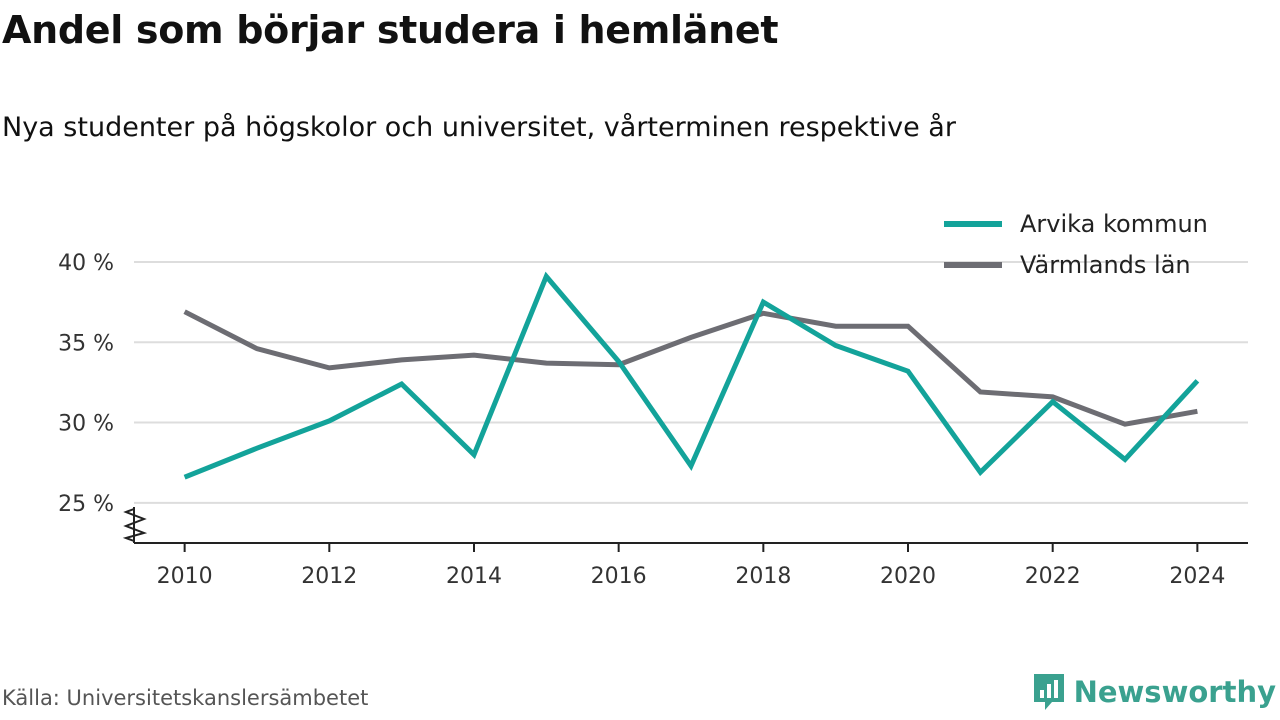 The image size is (1280, 720). Describe the element at coordinates (1076, 244) in the screenshot. I see `legend: Arvika kommun Värmlands län` at that location.